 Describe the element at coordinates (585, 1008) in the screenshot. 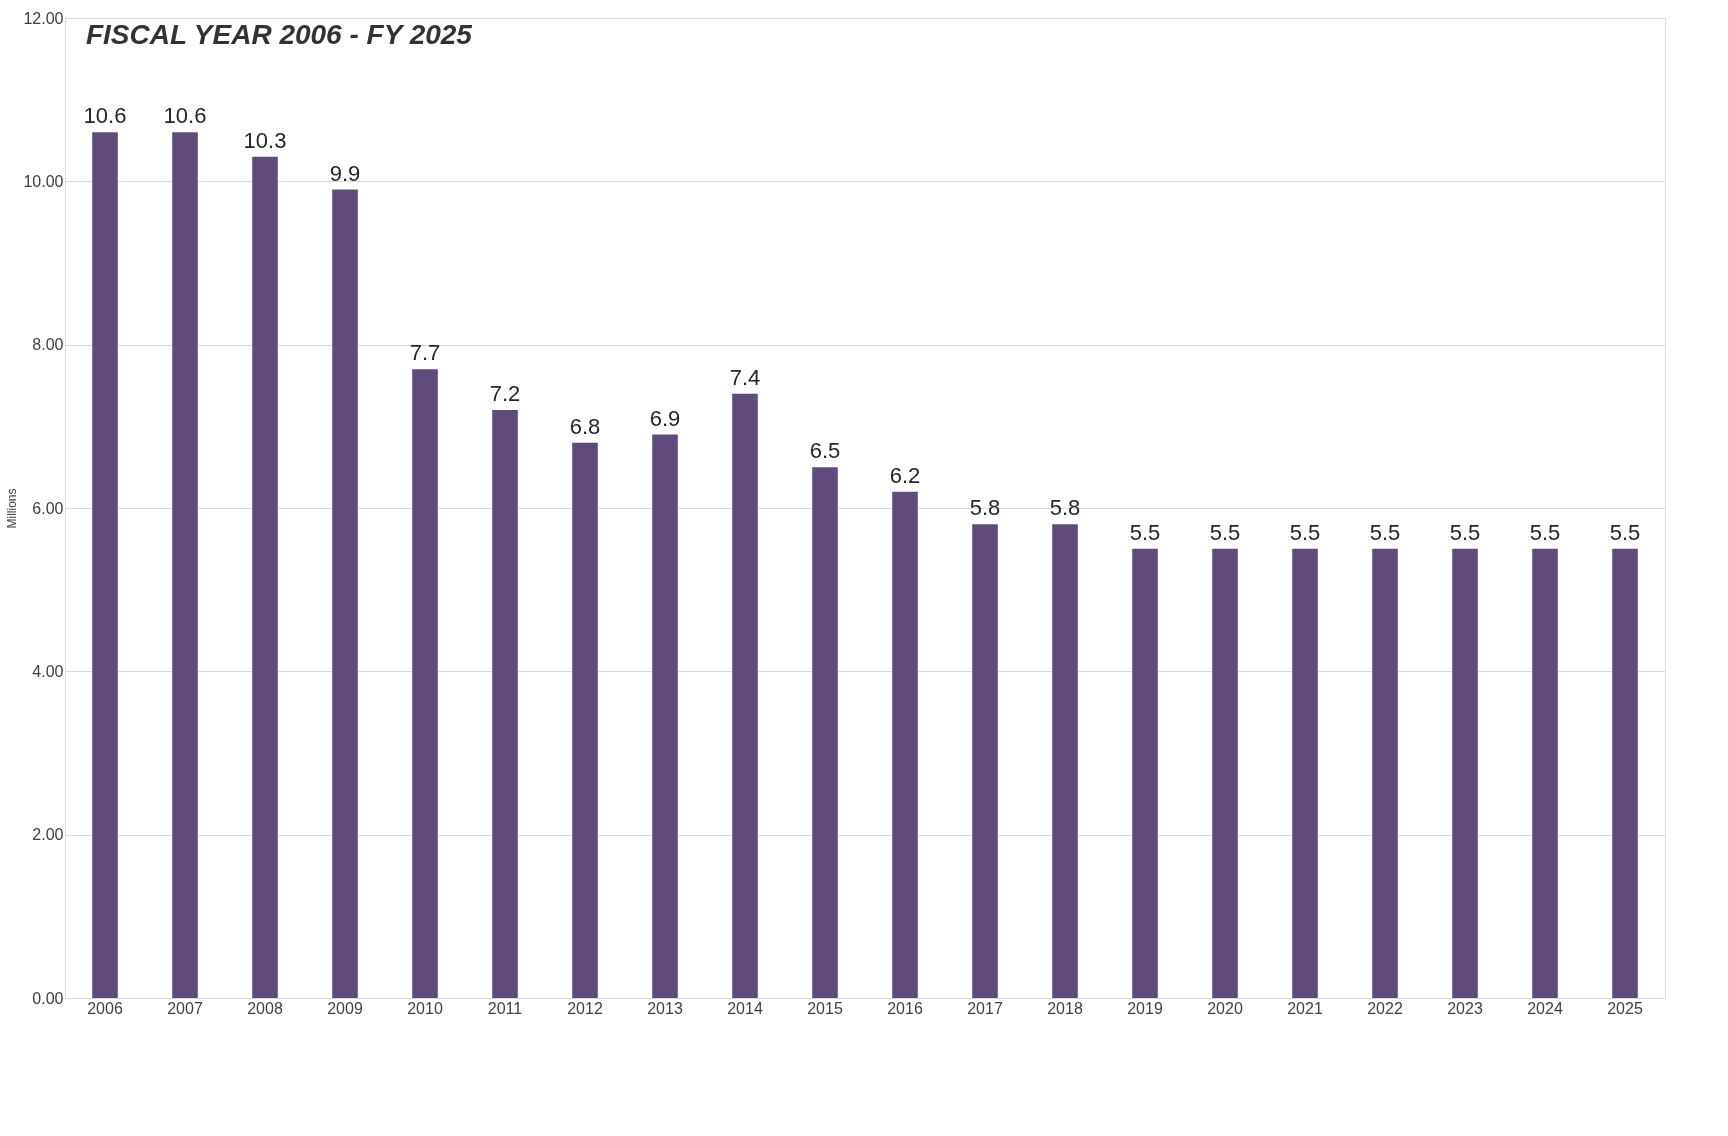

I see `x-tick-label: 2012` at that location.